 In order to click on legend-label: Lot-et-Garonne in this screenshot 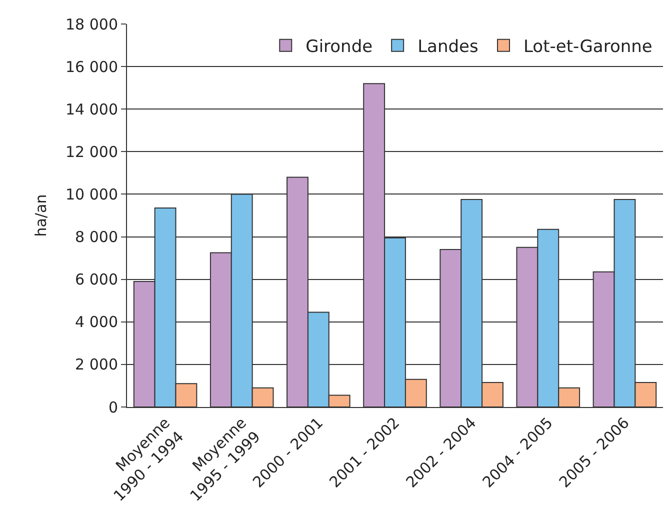, I will do `click(587, 47)`.